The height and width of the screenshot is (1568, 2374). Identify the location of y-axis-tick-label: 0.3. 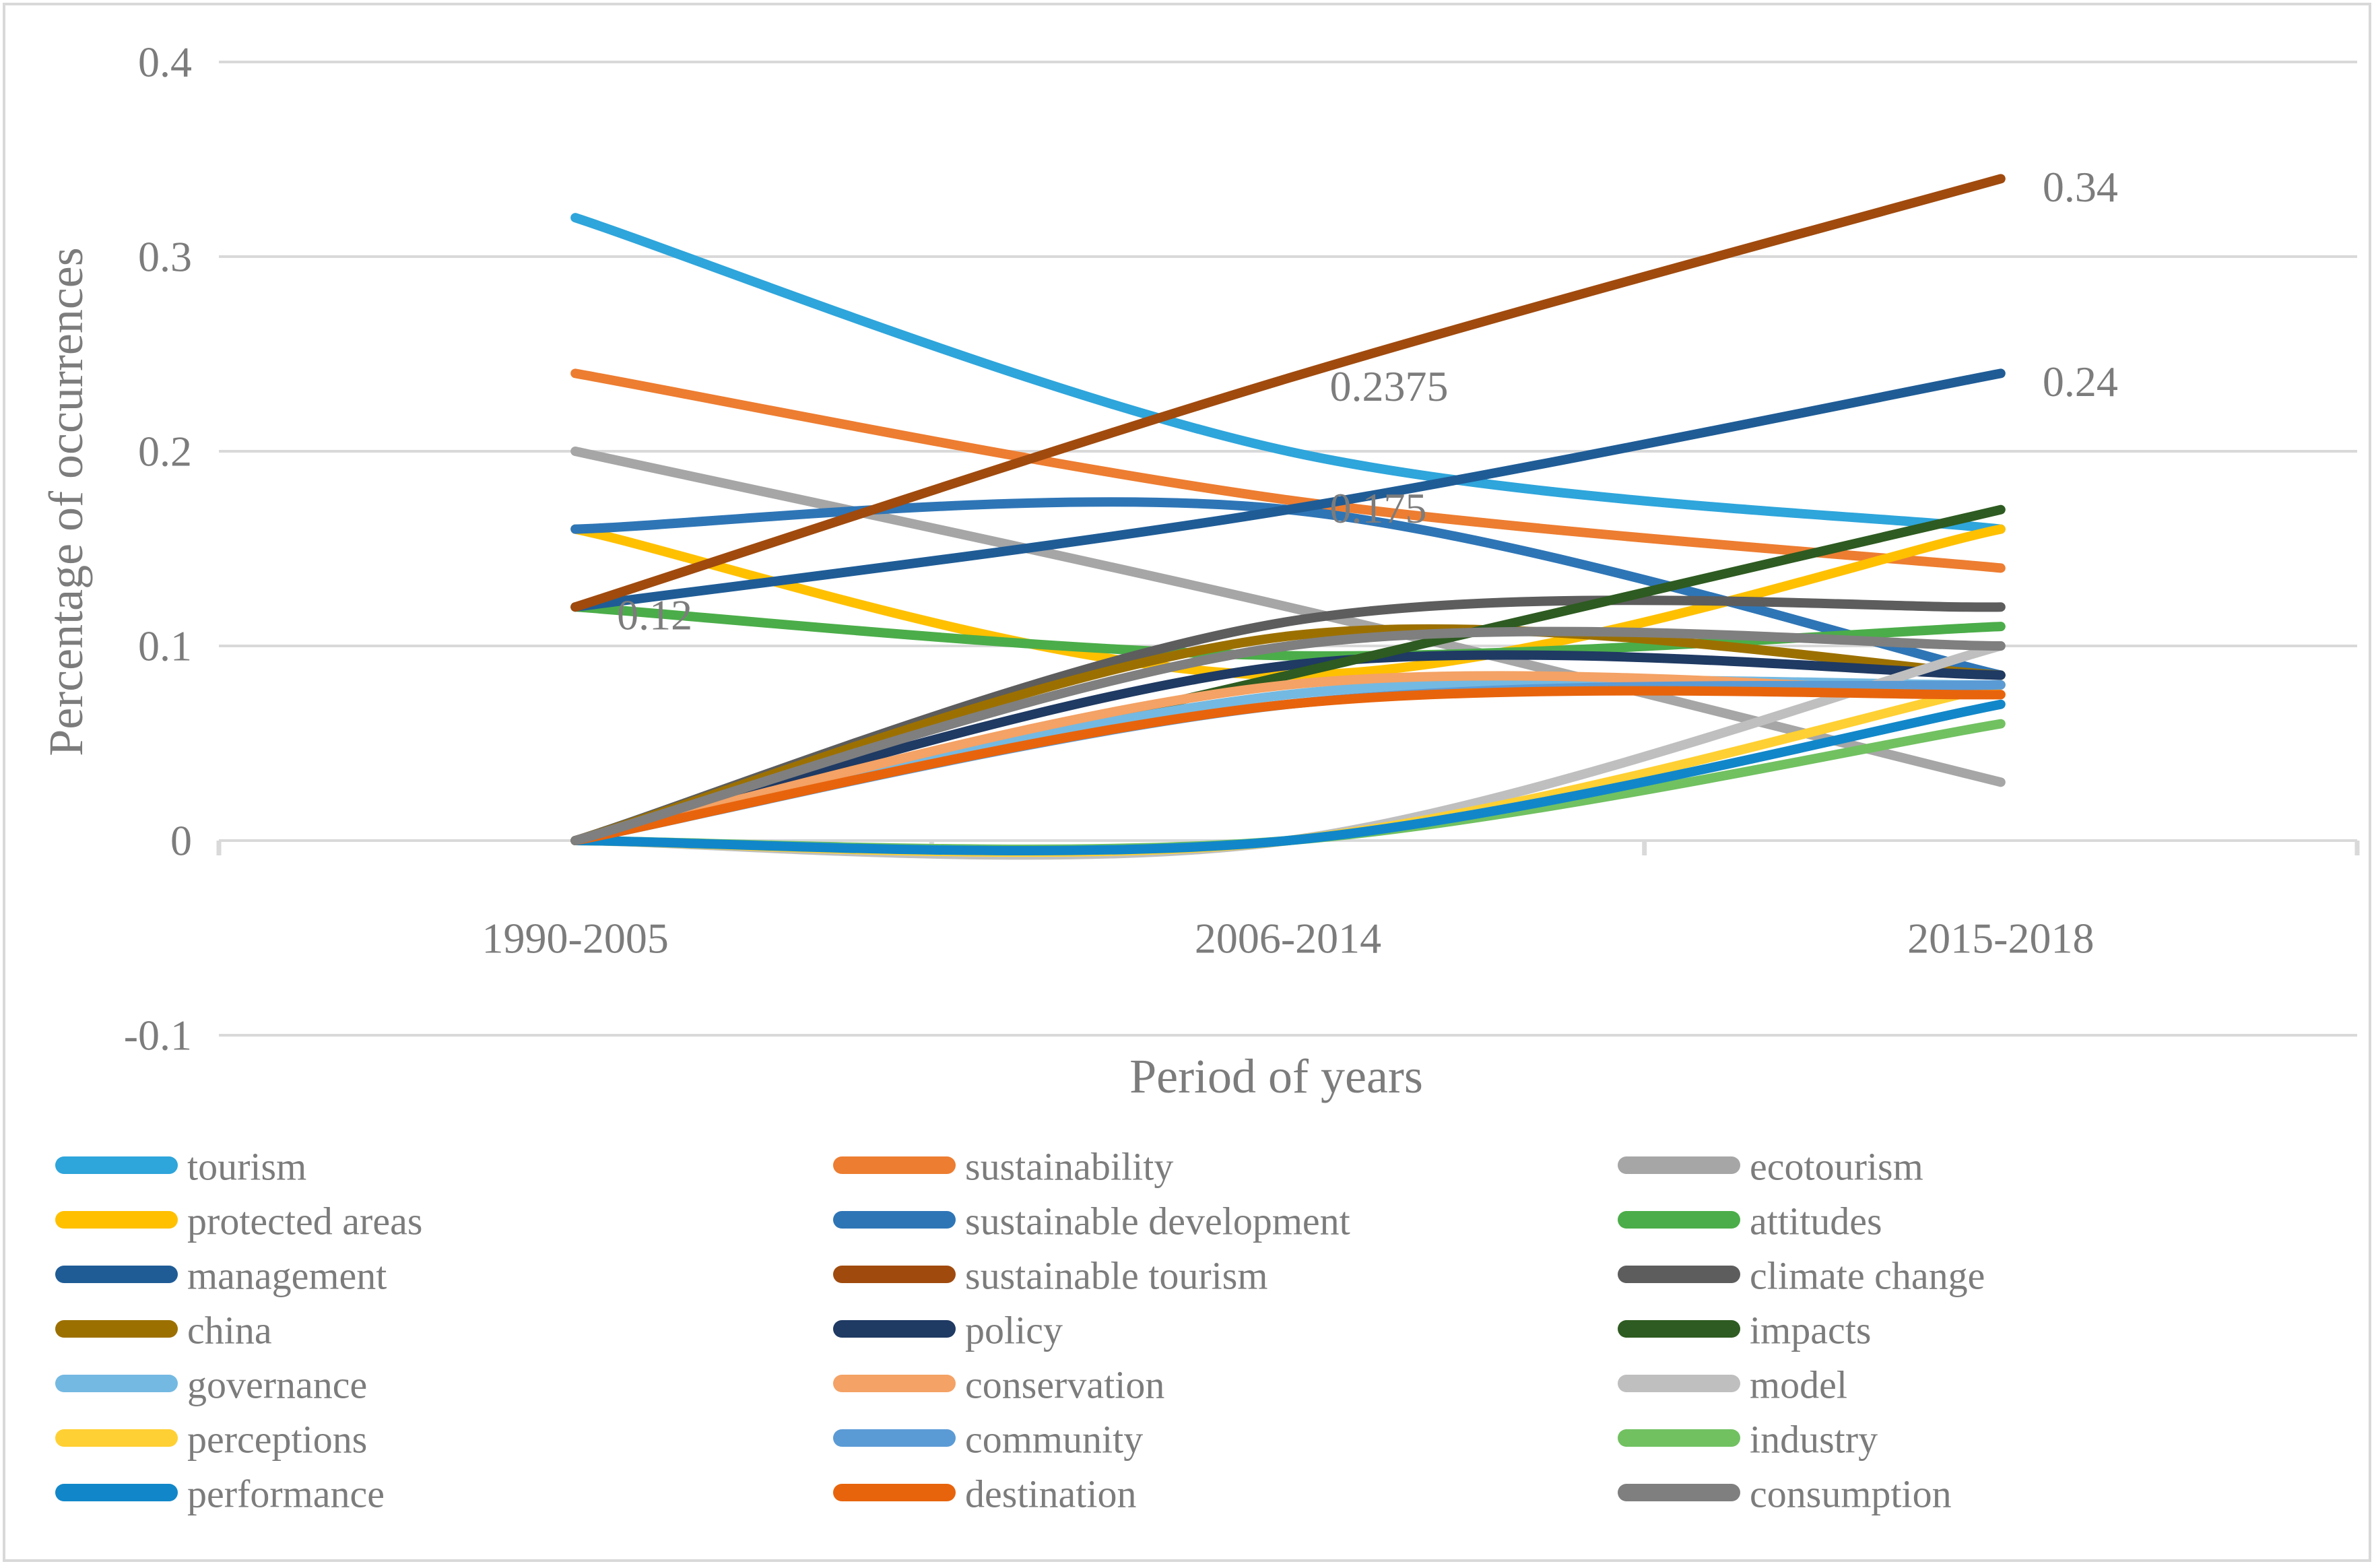
(165, 257).